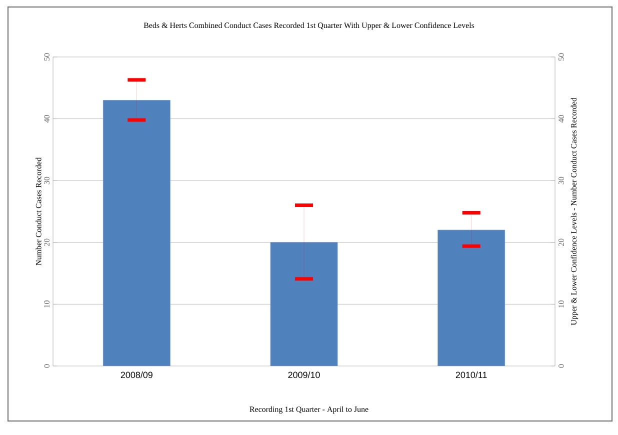  Describe the element at coordinates (471, 375) in the screenshot. I see `x-tick-label: 2010/11` at that location.